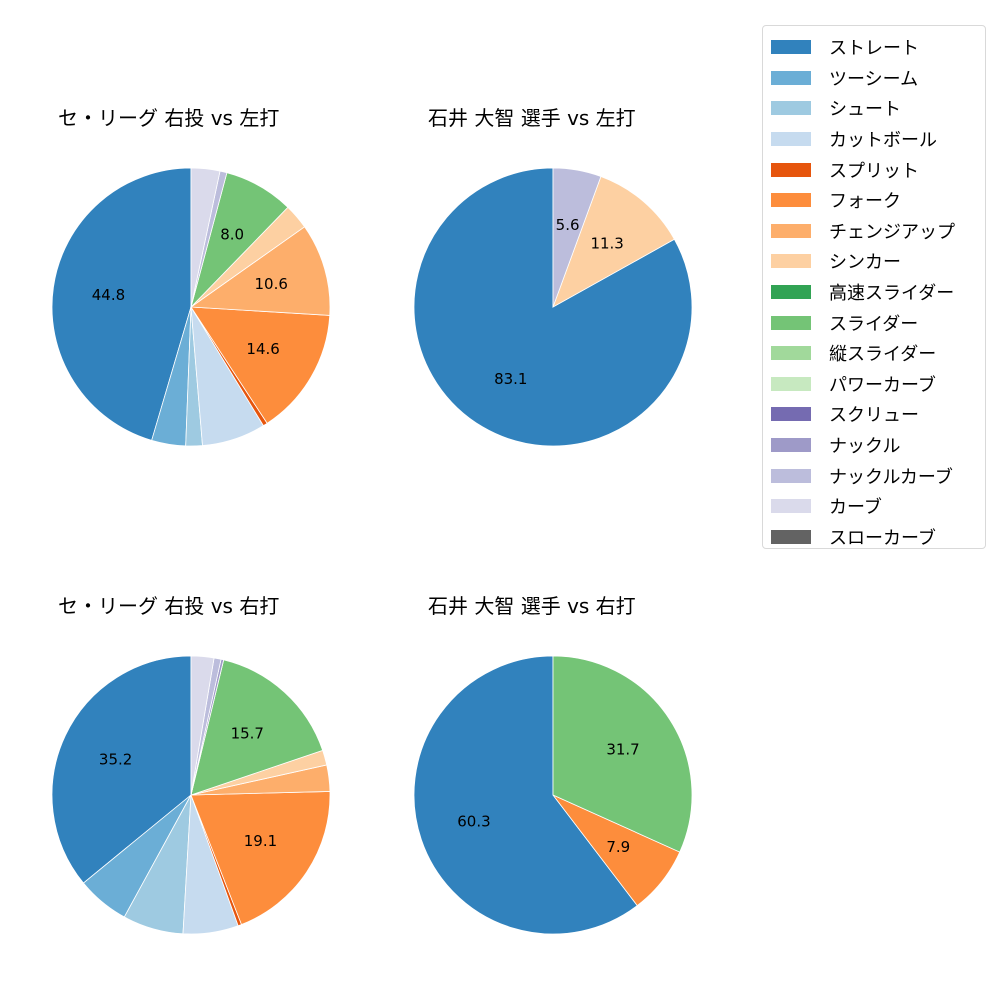  I want to click on slice-label: 8.0, so click(232, 234).